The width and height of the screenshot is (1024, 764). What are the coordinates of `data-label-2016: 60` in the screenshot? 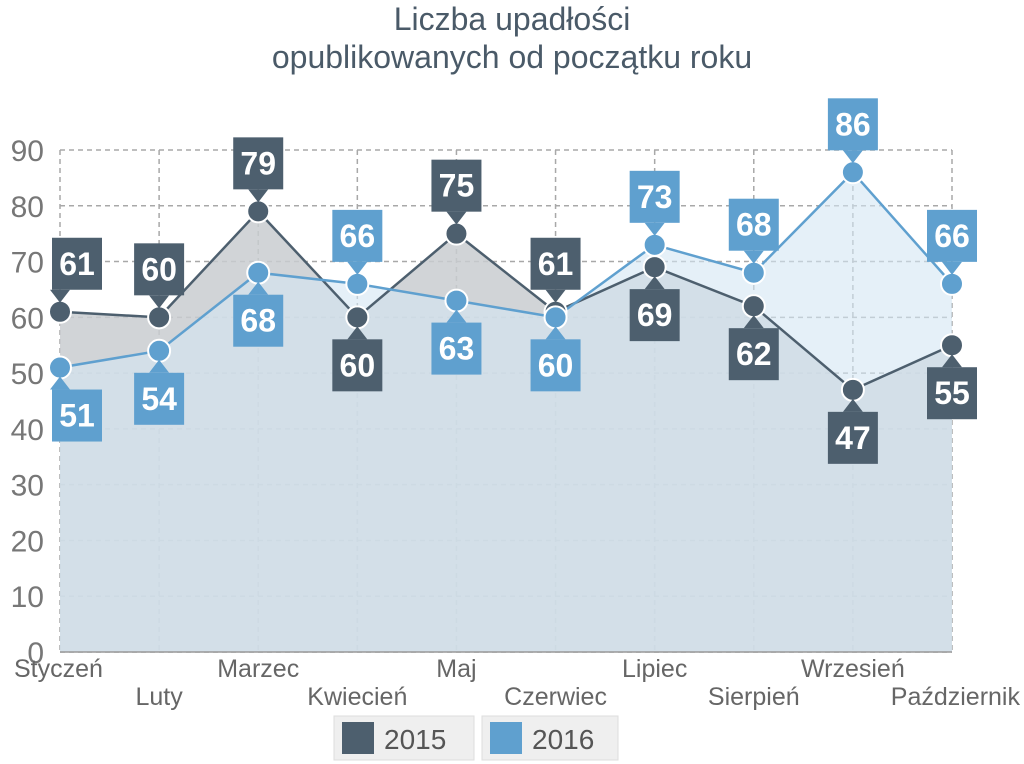 It's located at (555, 359).